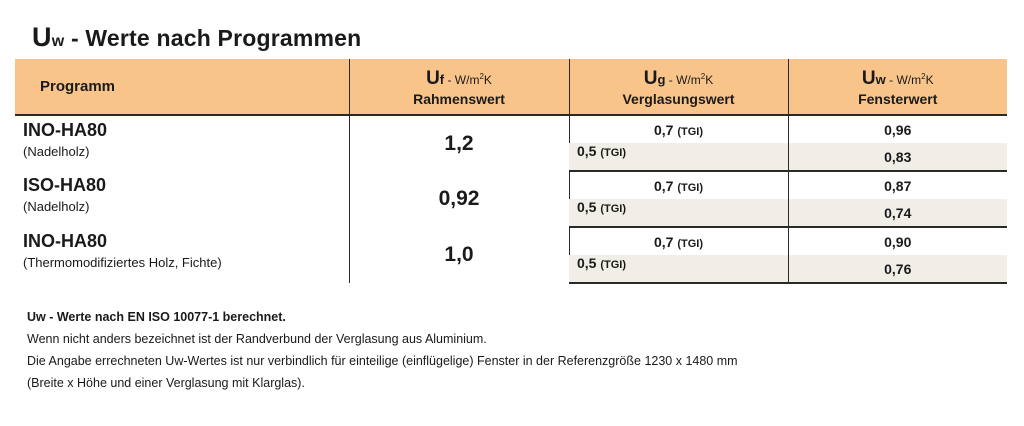  I want to click on title-symbol-sub: w, so click(58, 41).